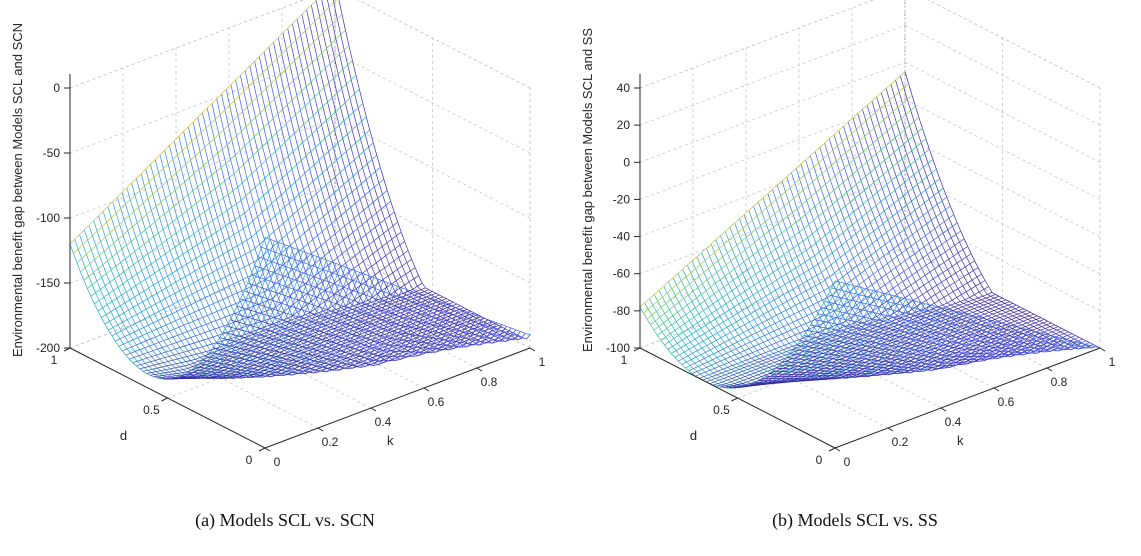 The width and height of the screenshot is (1141, 556). I want to click on z-tick-label: 40, so click(624, 88).